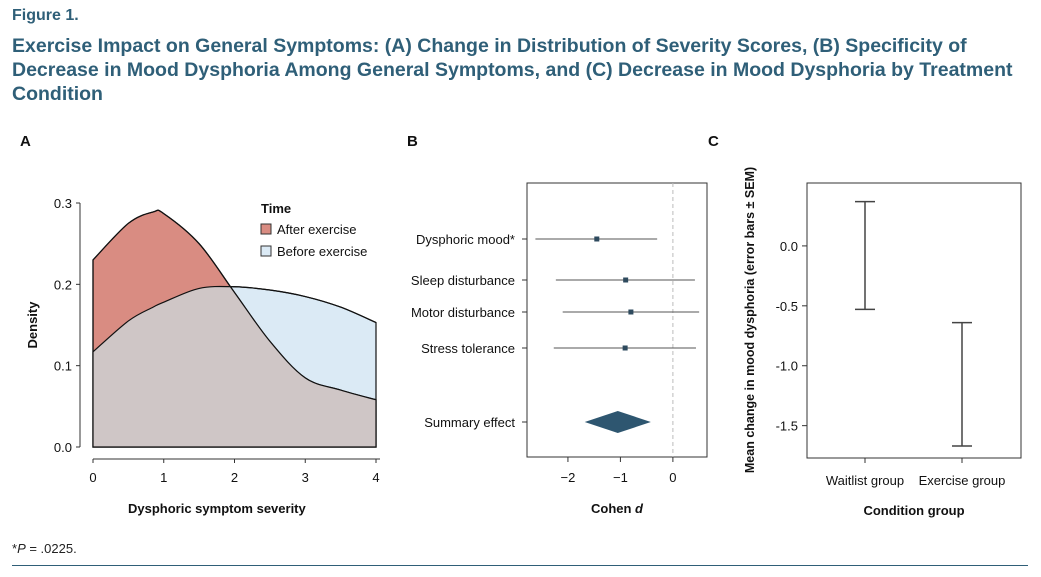  I want to click on bottom-rule, so click(520, 565).